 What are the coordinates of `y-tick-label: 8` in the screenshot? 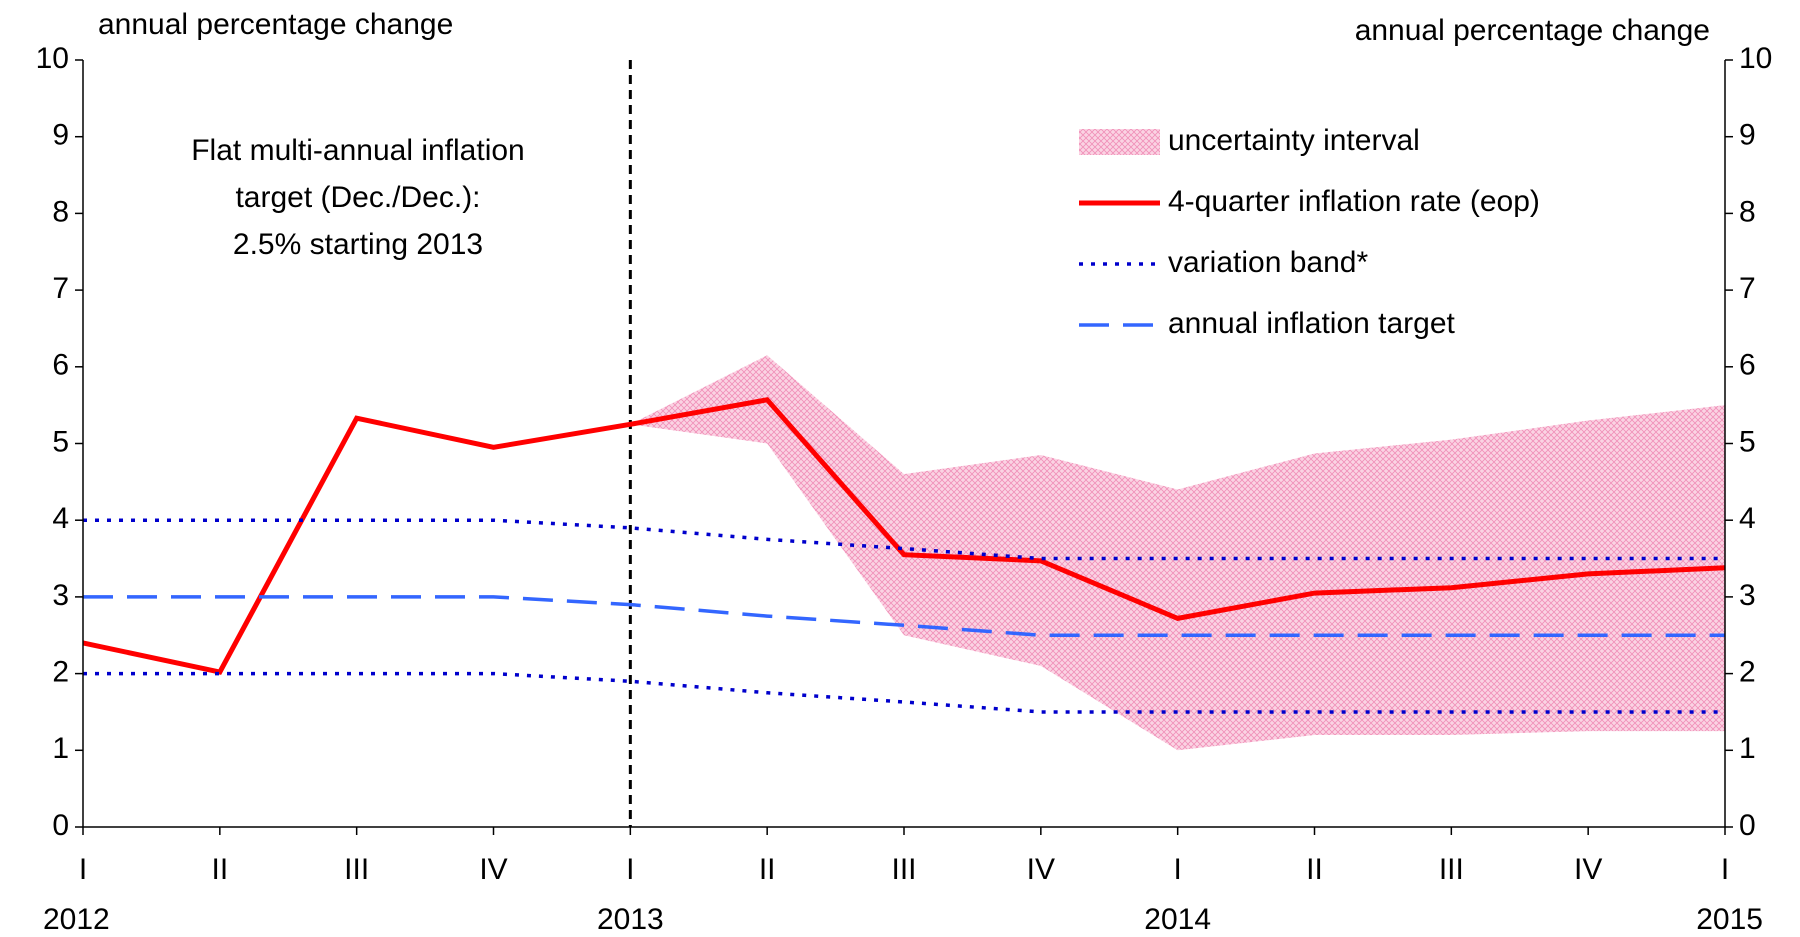 It's located at (60, 211).